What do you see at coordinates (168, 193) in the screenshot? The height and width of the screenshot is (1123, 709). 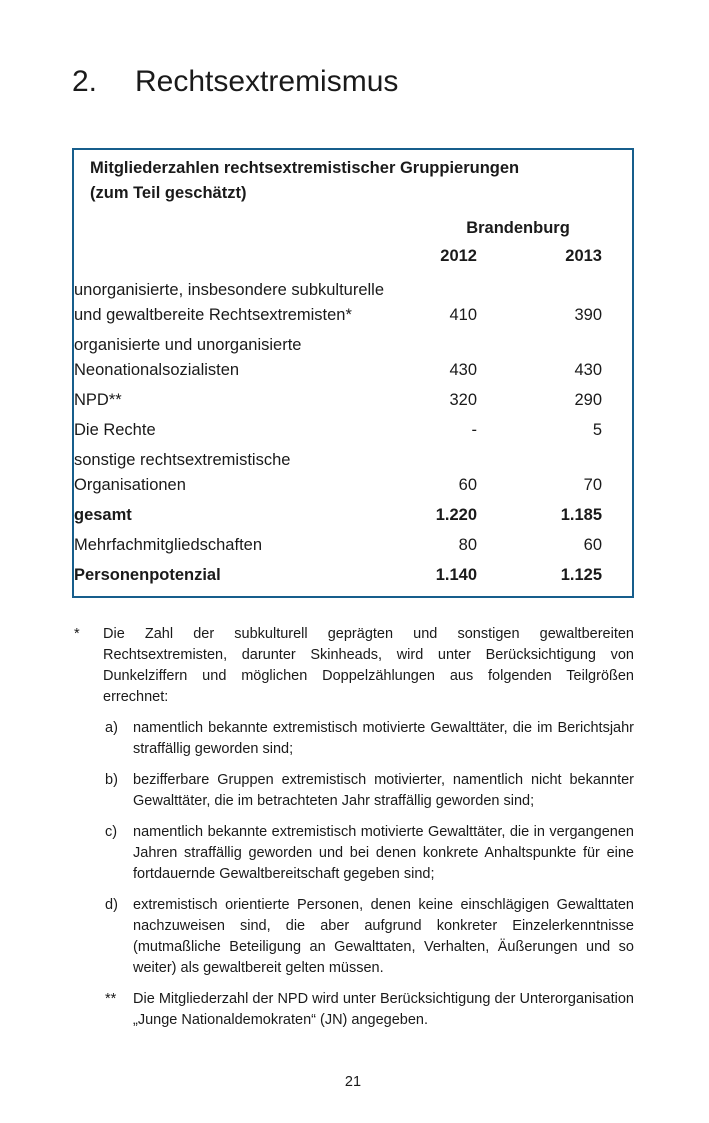 I see `table-title-line2: (zum Teil geschätzt)` at bounding box center [168, 193].